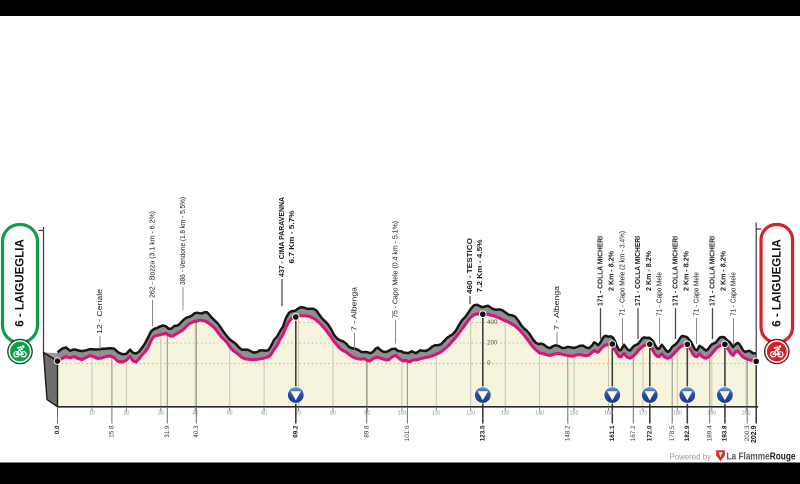  I want to click on svg-text: 89.8, so click(366, 431).